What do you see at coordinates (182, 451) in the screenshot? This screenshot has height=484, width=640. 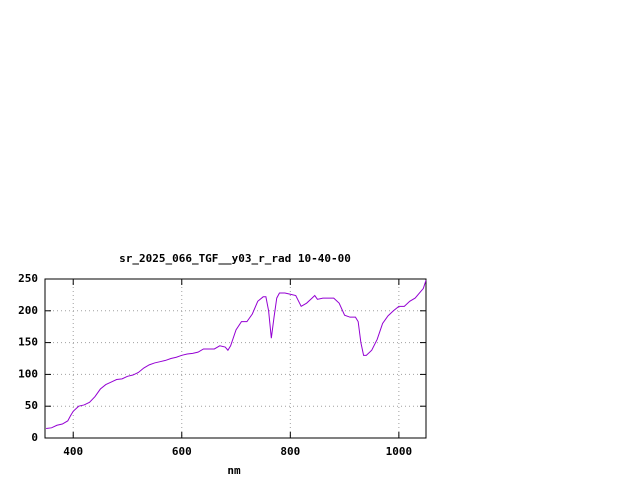 I see `x-tick-label: 600` at bounding box center [182, 451].